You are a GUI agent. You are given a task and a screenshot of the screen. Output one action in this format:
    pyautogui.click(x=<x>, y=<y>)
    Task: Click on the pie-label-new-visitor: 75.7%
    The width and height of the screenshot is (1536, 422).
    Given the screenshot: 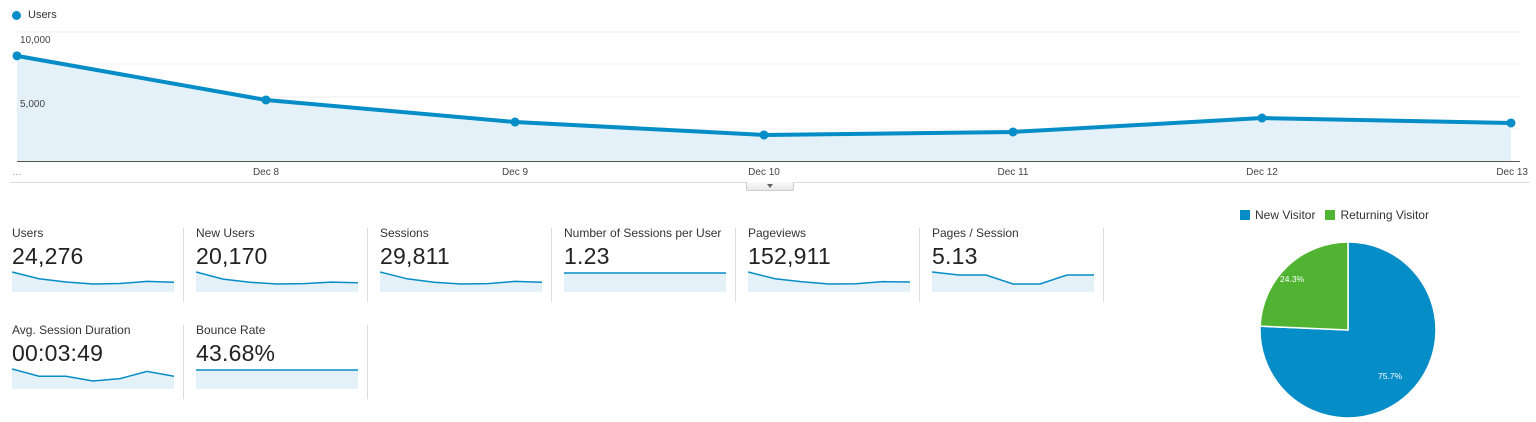 What is the action you would take?
    pyautogui.click(x=1390, y=376)
    